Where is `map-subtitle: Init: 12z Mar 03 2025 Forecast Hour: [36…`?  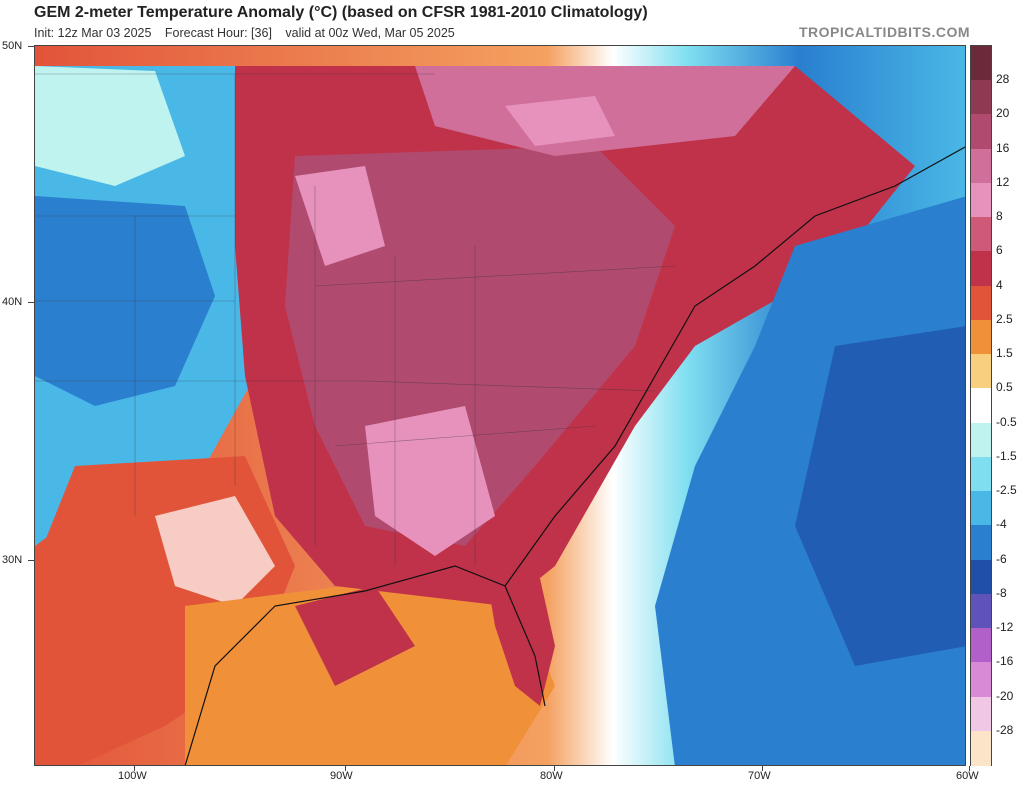 map-subtitle: Init: 12z Mar 03 2025 Forecast Hour: [36… is located at coordinates (249, 33).